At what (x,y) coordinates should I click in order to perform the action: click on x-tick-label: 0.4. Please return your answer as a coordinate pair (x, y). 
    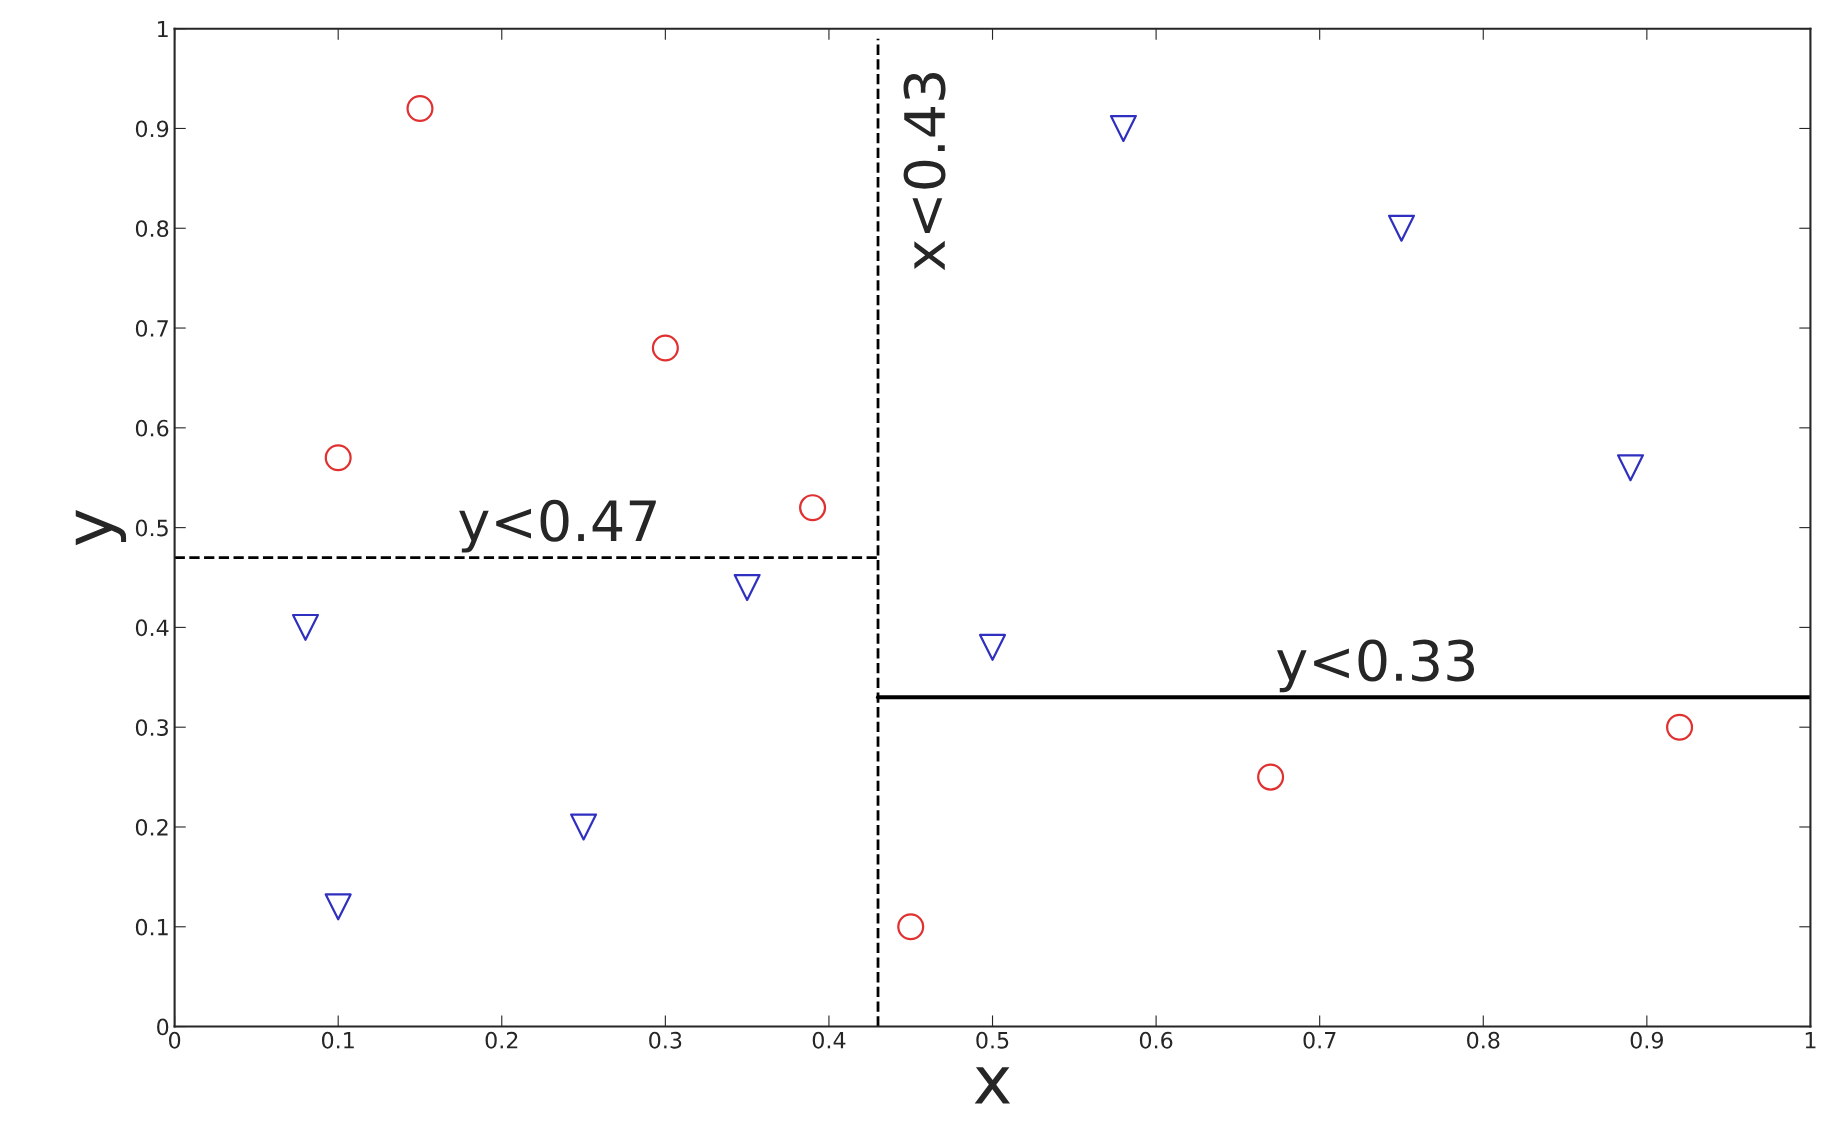
    Looking at the image, I should click on (829, 1040).